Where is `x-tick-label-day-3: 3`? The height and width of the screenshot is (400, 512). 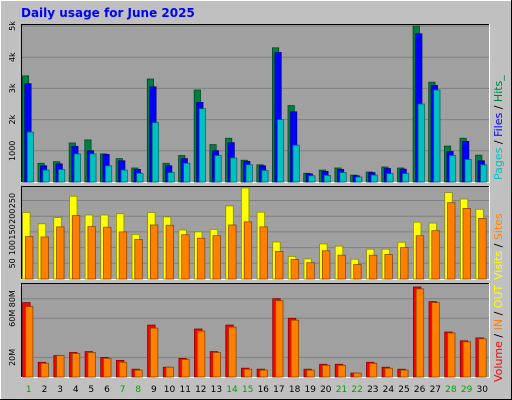
x-tick-label-day-3: 3 is located at coordinates (60, 390).